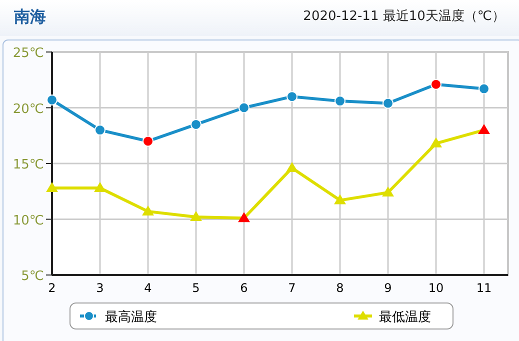  What do you see at coordinates (405, 317) in the screenshot?
I see `legend-label: 最低温度` at bounding box center [405, 317].